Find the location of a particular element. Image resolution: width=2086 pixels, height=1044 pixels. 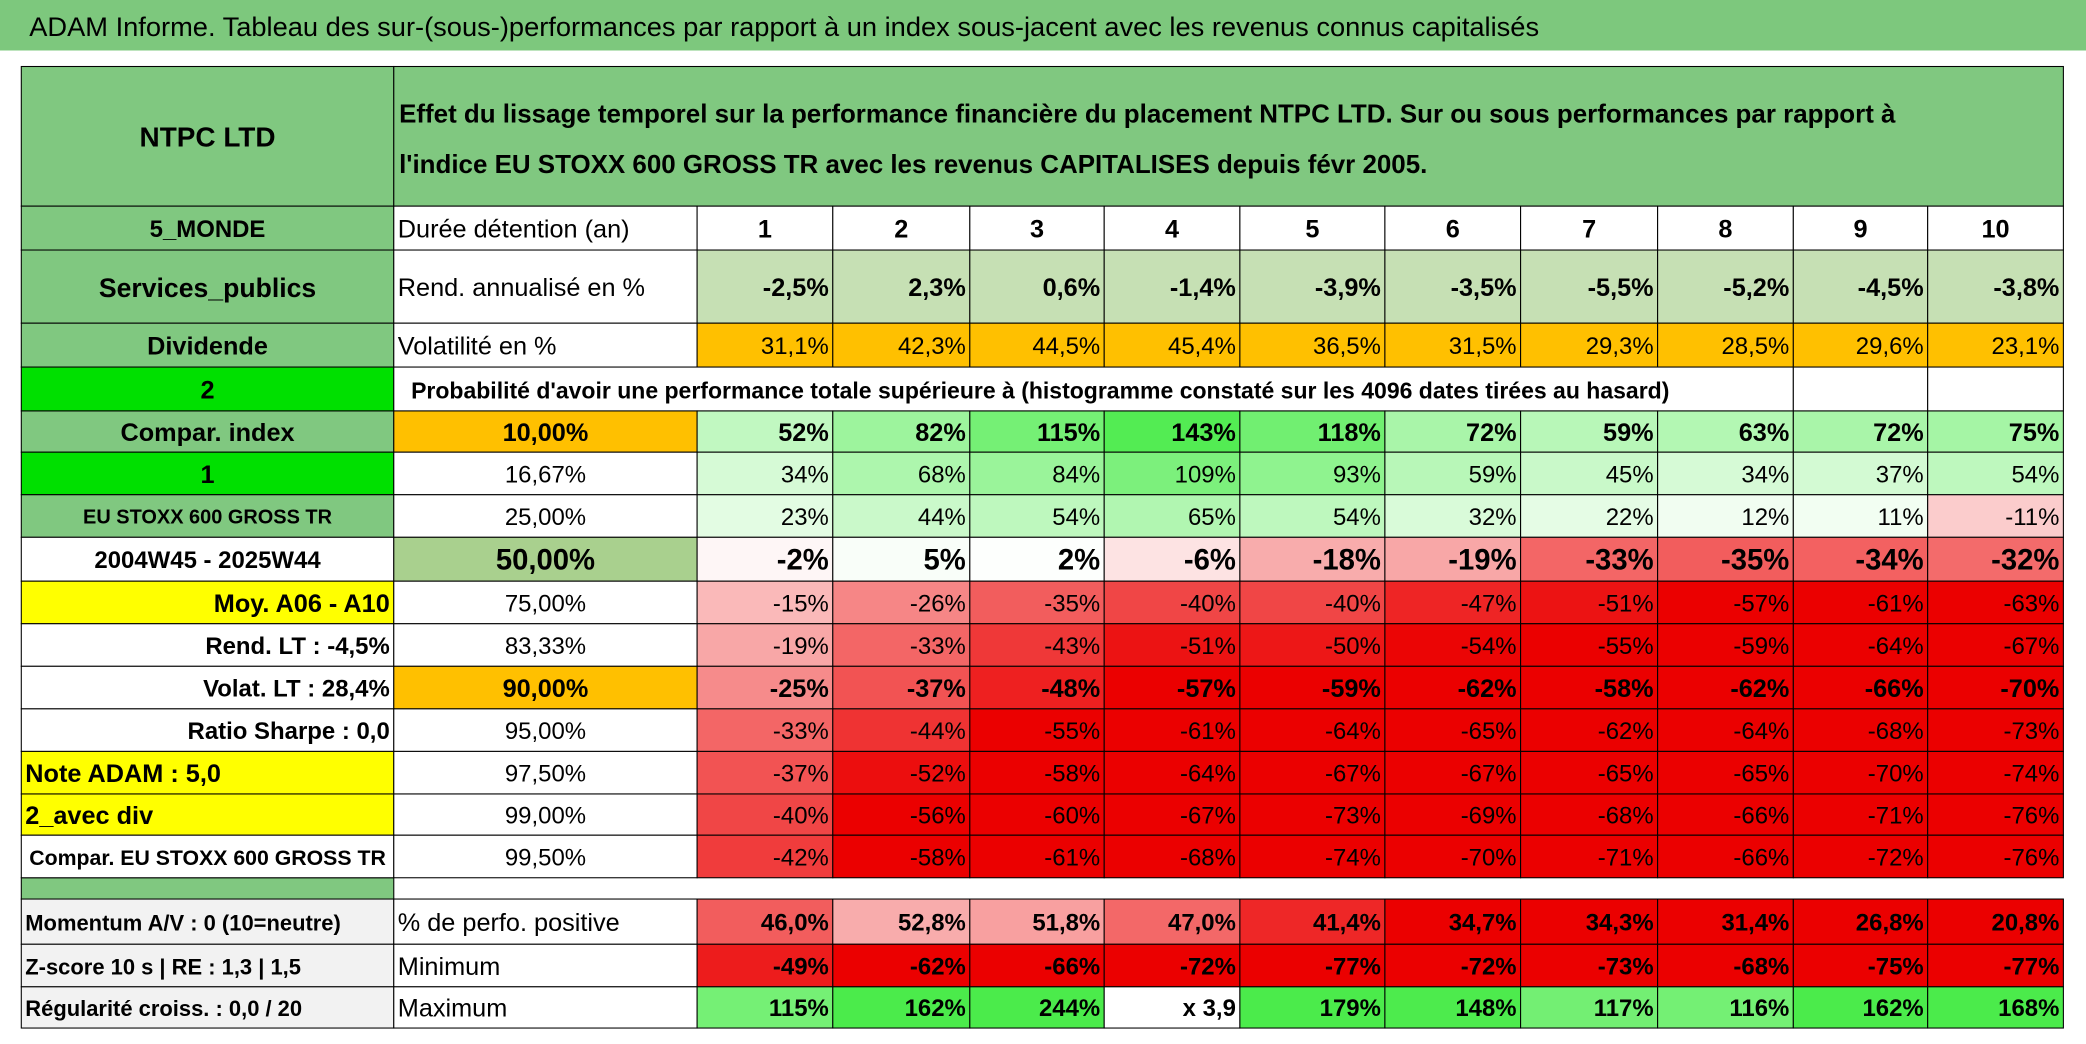

row-label: Régularité croiss. : 0,0 / 20 is located at coordinates (163, 1008).